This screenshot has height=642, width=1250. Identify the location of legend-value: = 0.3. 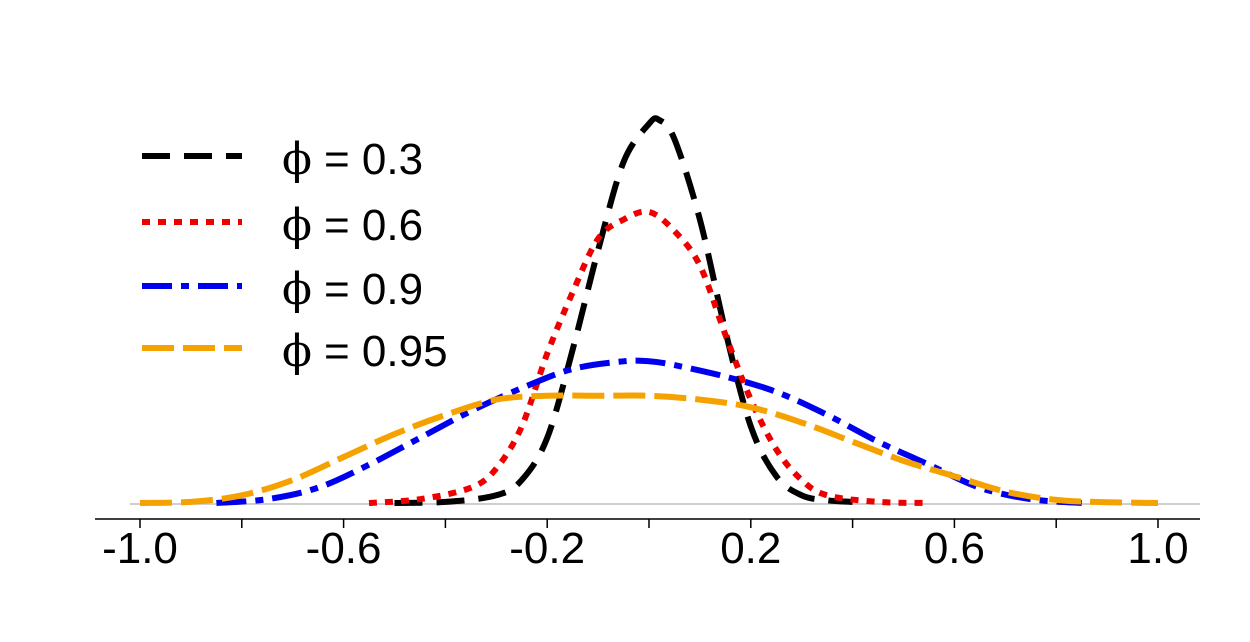
(373, 159).